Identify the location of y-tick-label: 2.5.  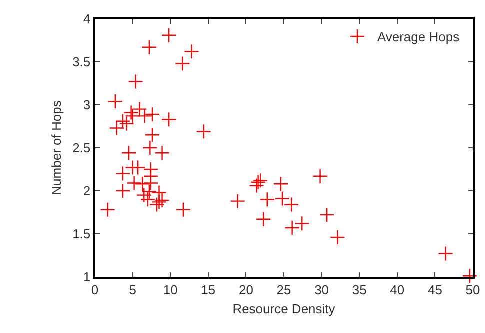
(81, 148).